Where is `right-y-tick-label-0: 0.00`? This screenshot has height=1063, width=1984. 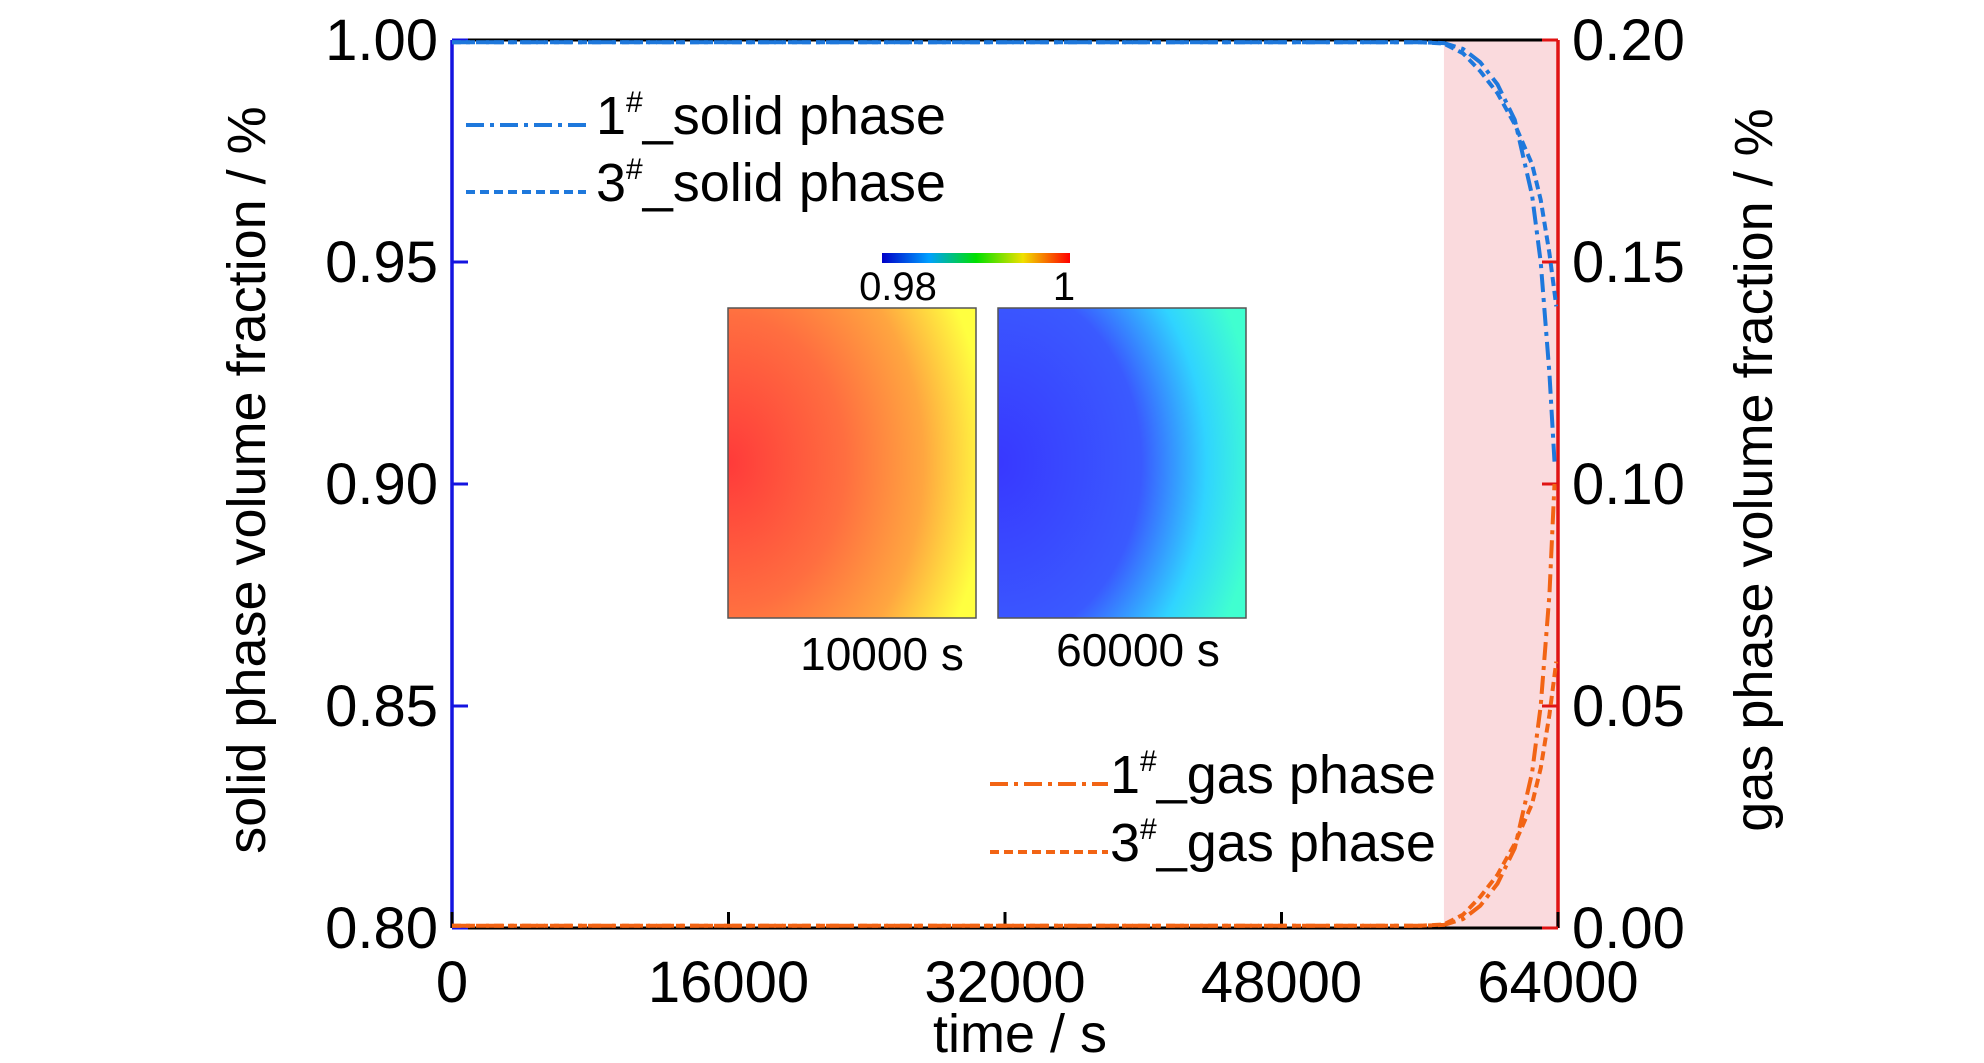
right-y-tick-label-0: 0.00 is located at coordinates (1628, 928).